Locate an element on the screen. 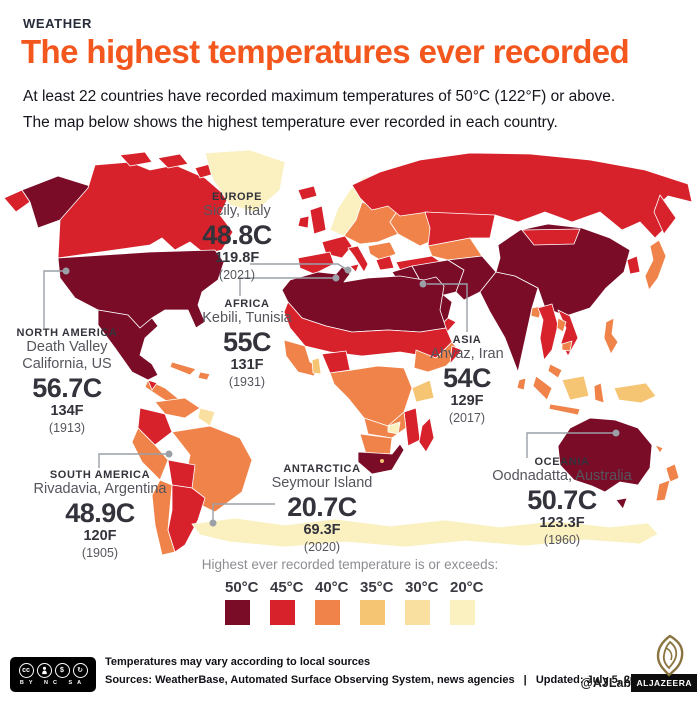 This screenshot has width=700, height=701. callout-temp-f: 123.3F is located at coordinates (562, 523).